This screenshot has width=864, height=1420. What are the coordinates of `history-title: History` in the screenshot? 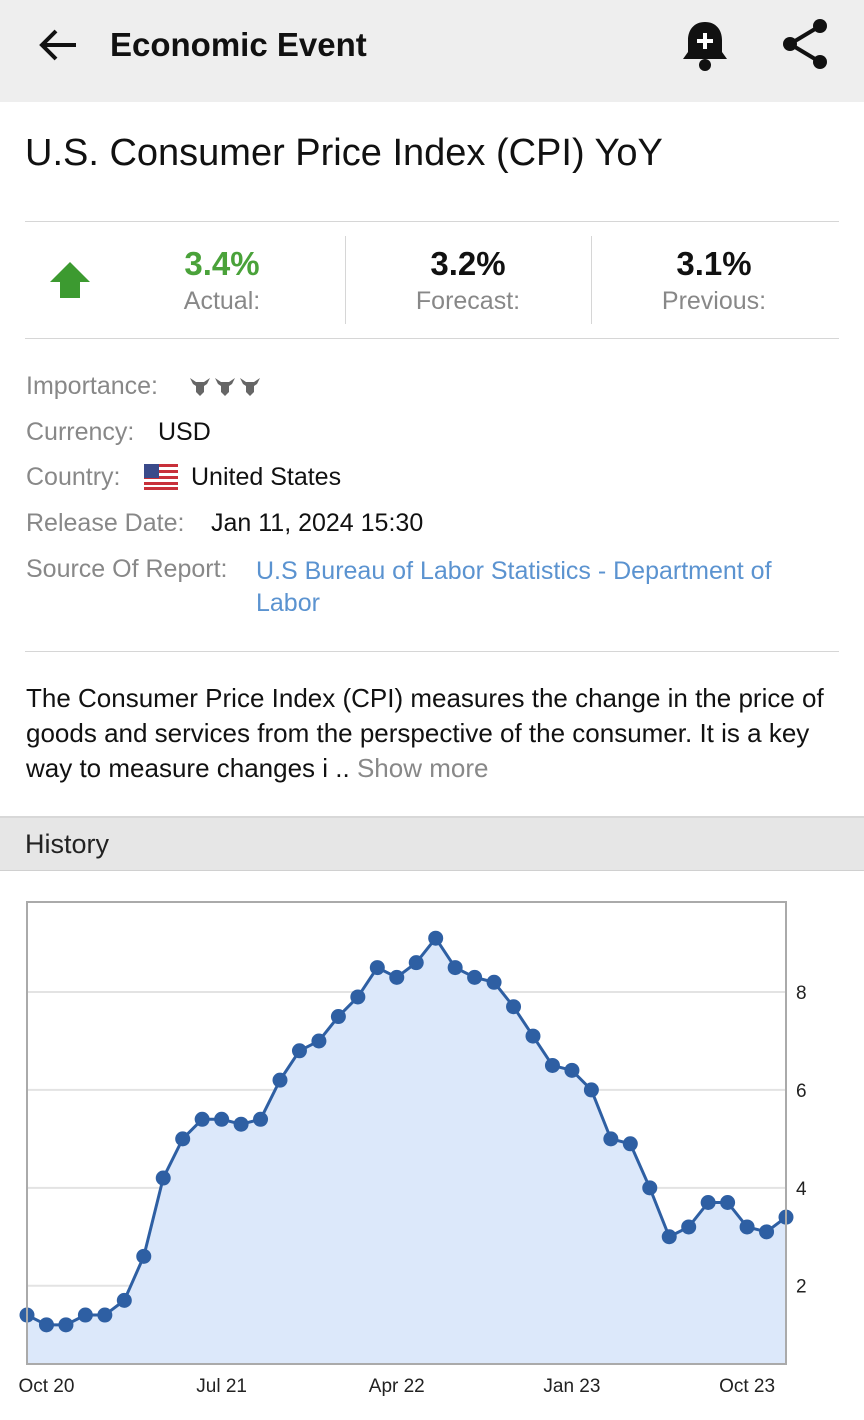 It's located at (67, 844).